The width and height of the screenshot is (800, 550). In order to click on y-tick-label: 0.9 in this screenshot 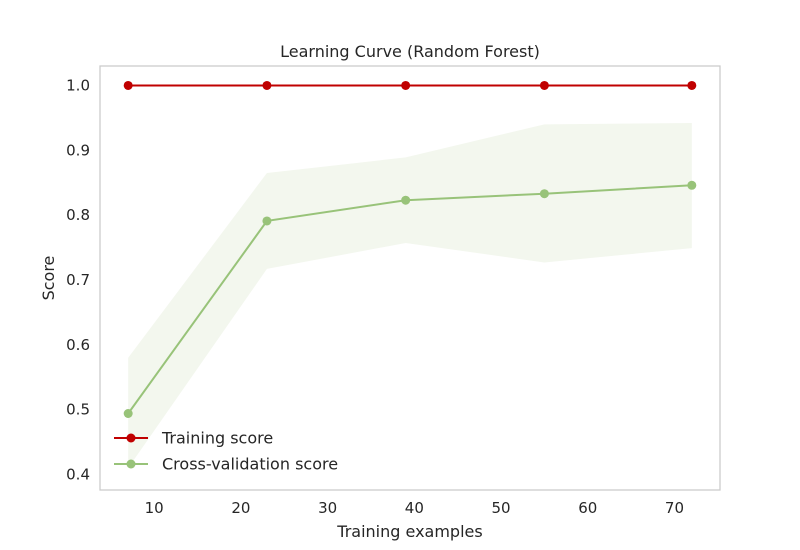, I will do `click(78, 150)`.